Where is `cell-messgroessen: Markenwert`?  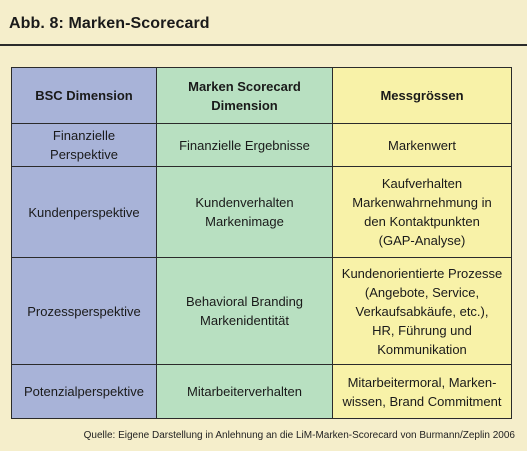 cell-messgroessen: Markenwert is located at coordinates (422, 145).